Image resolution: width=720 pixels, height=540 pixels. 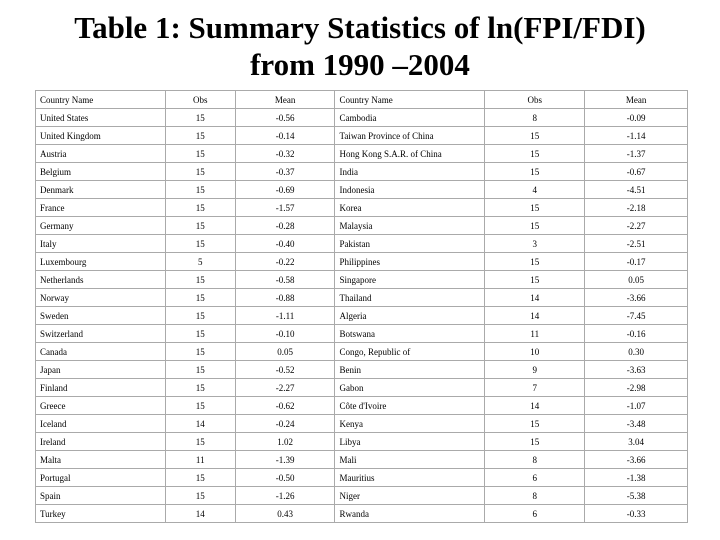 I want to click on cell: -1.38, so click(x=636, y=477).